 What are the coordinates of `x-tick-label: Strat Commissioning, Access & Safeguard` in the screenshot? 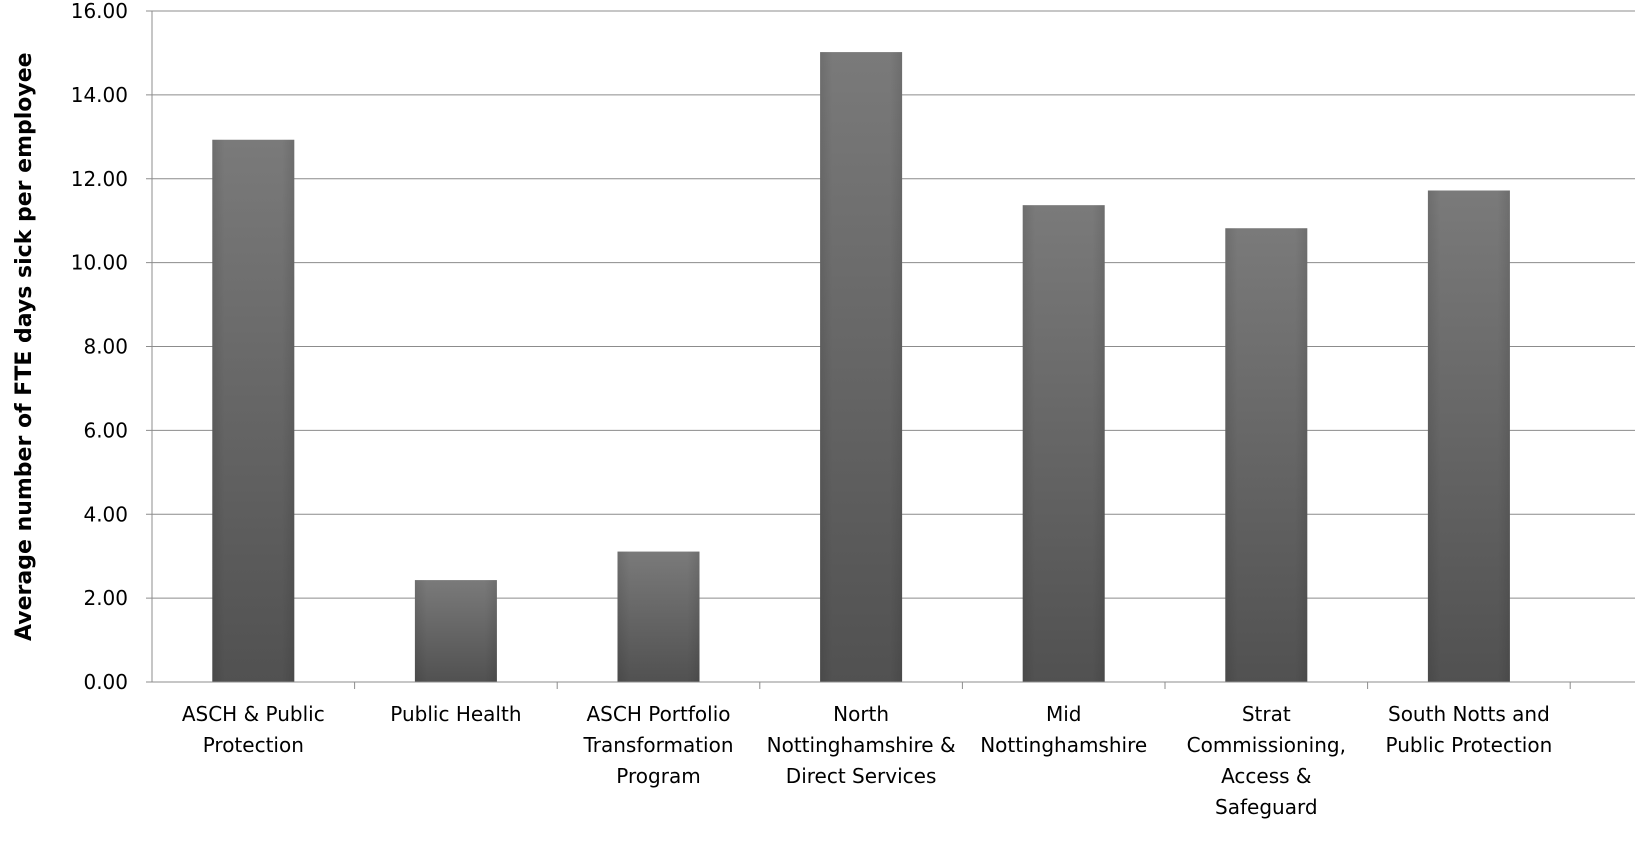 It's located at (1266, 760).